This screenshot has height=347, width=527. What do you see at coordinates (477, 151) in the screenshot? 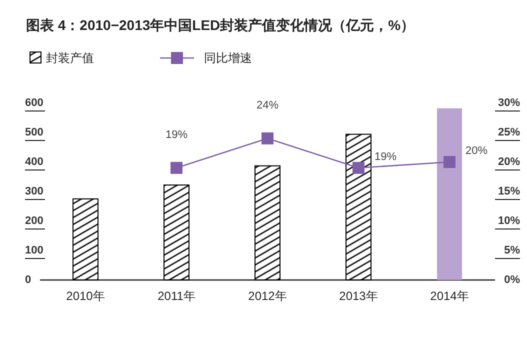
I see `data-label: 20%` at bounding box center [477, 151].